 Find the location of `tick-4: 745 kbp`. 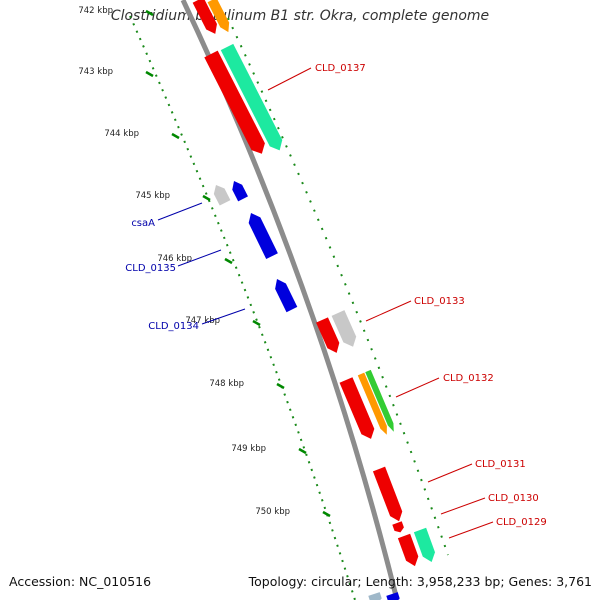

tick-4: 745 kbp is located at coordinates (173, 196).